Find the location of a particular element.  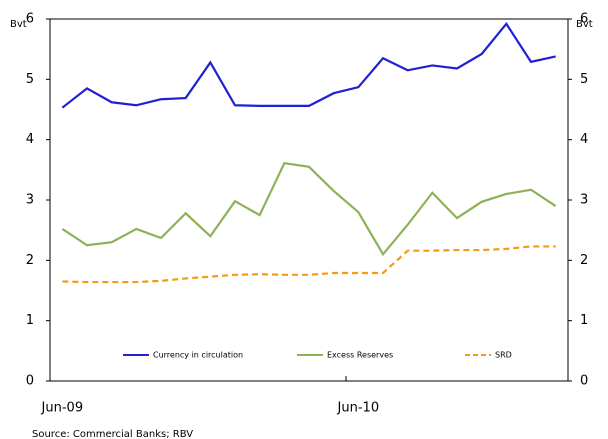

y2-axis-label: Bvt is located at coordinates (584, 24).